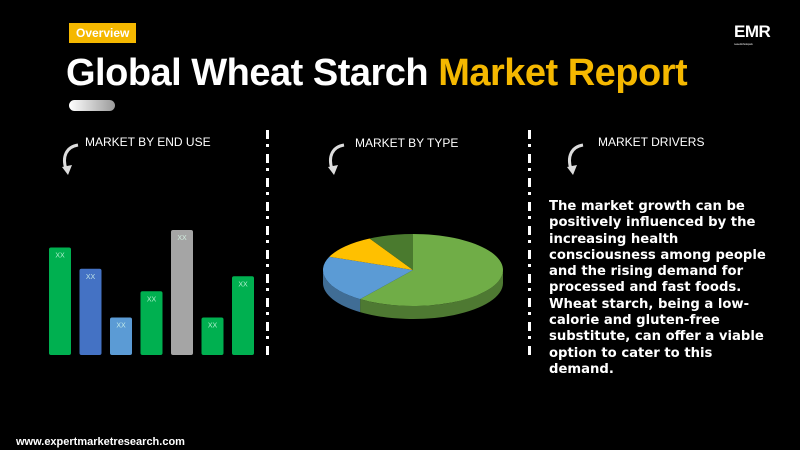 Image resolution: width=800 pixels, height=450 pixels. I want to click on section-heading-end-use: MARKET BY END USE, so click(148, 142).